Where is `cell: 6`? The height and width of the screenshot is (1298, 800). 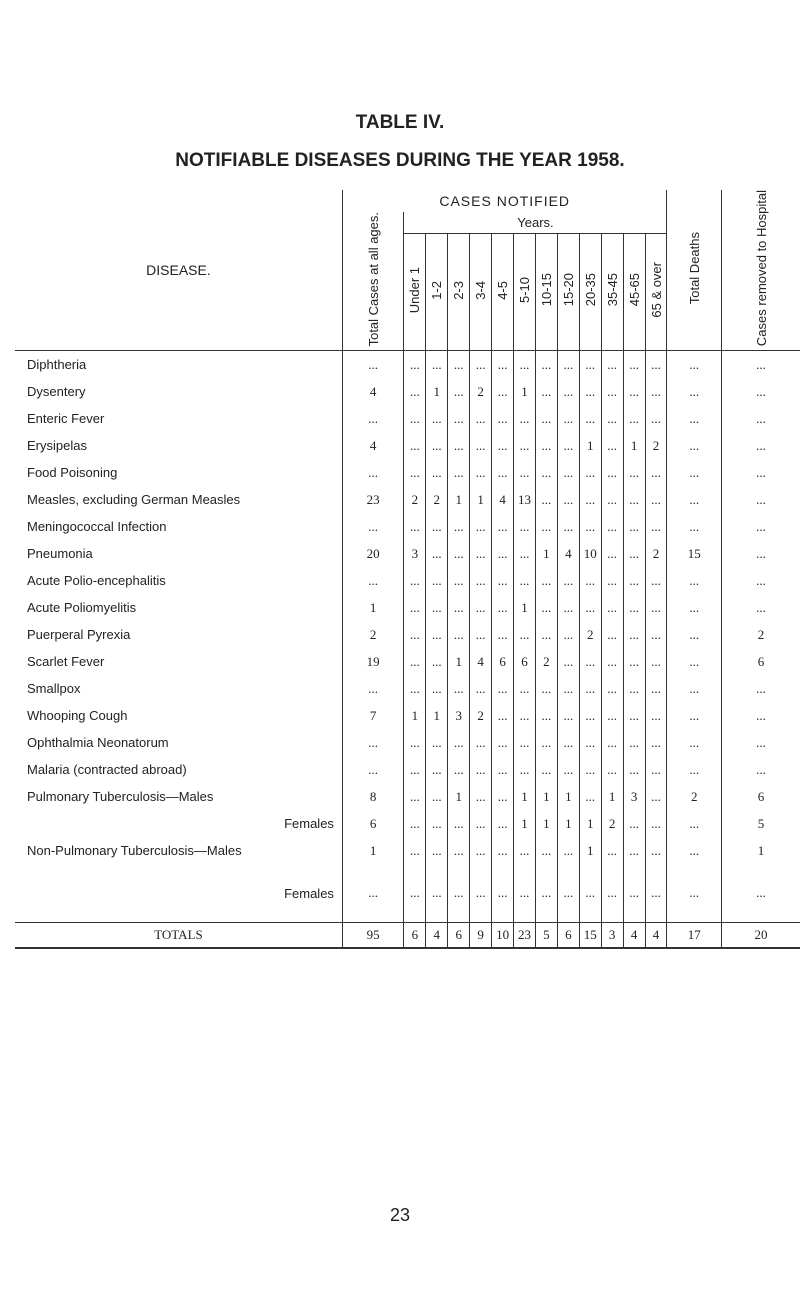 cell: 6 is located at coordinates (760, 662).